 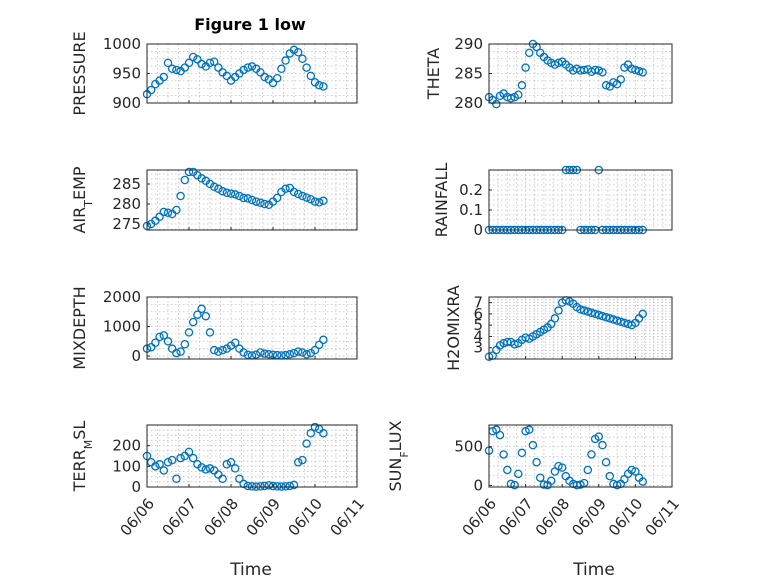 What do you see at coordinates (122, 297) in the screenshot?
I see `y-tick-label: 2000` at bounding box center [122, 297].